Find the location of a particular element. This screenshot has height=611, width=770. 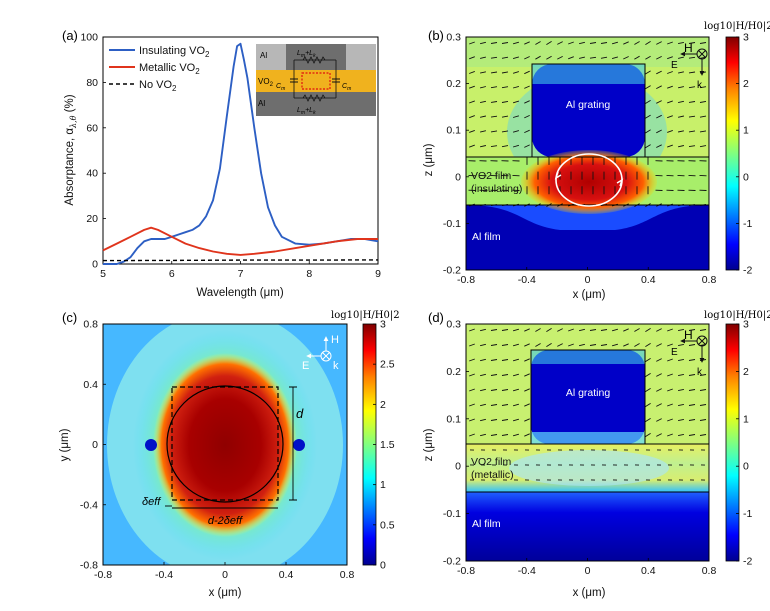

panel-c-inner-label: d-2δeff is located at coordinates (225, 521).